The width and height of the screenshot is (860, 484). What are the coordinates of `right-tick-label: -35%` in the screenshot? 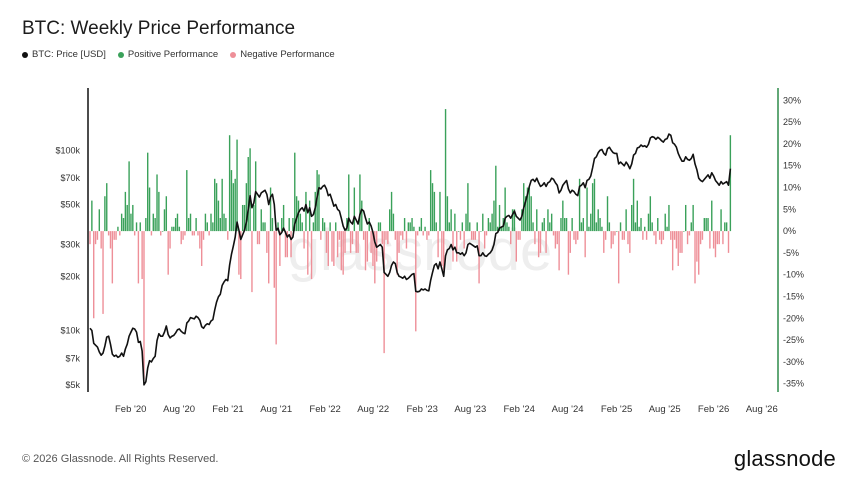 It's located at (793, 384).